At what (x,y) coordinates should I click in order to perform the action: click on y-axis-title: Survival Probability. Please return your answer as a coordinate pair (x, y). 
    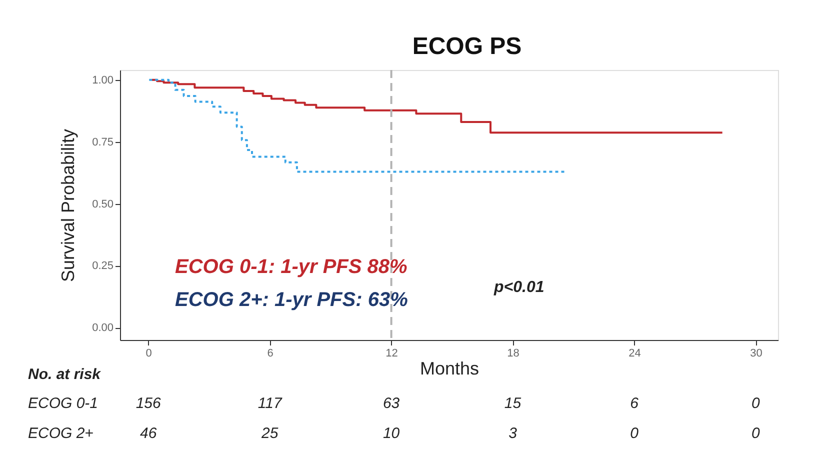
    Looking at the image, I should click on (68, 205).